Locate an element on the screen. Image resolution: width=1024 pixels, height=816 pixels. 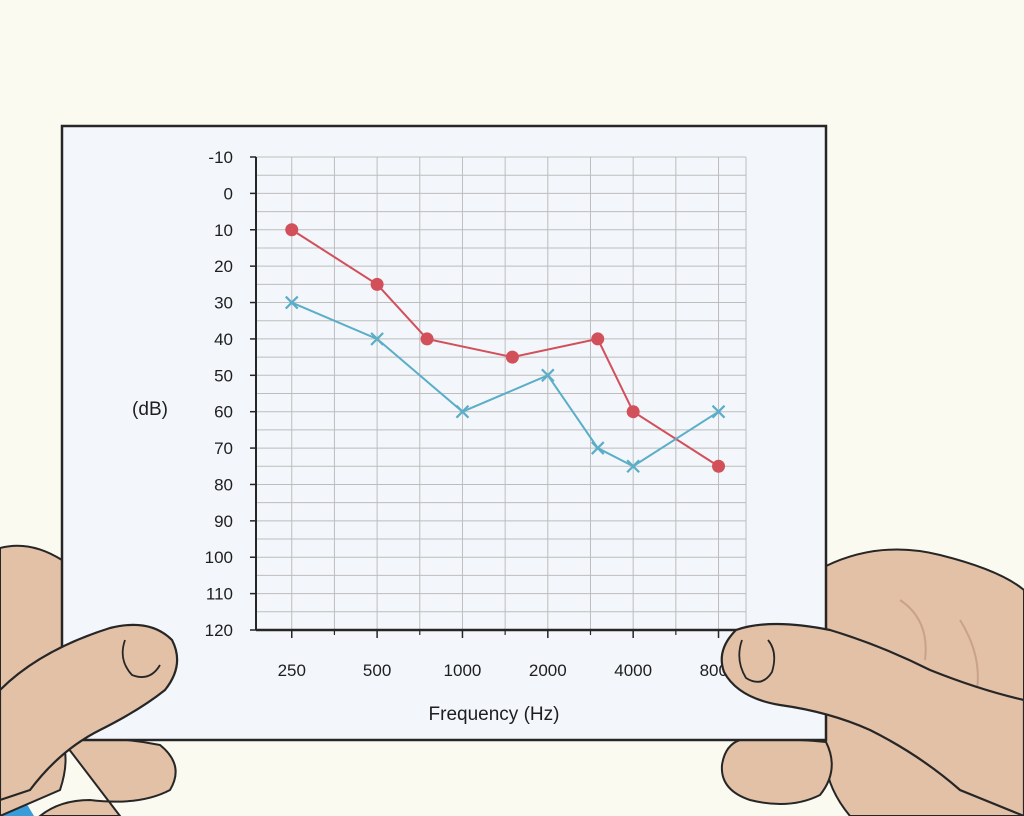
y-tick-label: 20 is located at coordinates (223, 266).